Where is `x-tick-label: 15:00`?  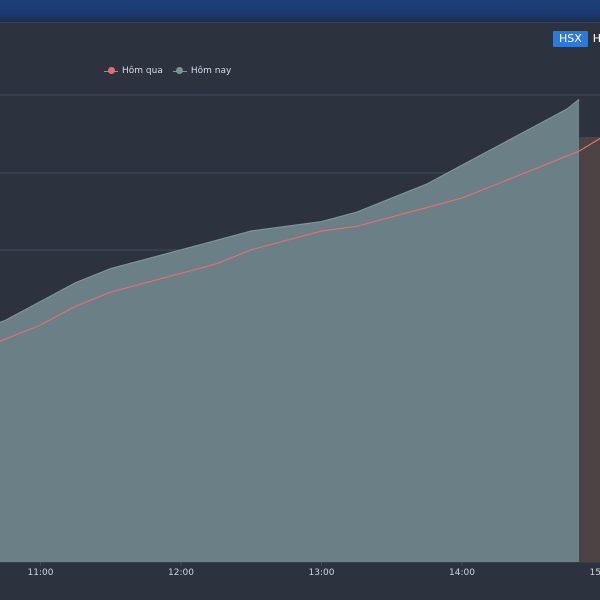
x-tick-label: 15:00 is located at coordinates (595, 573).